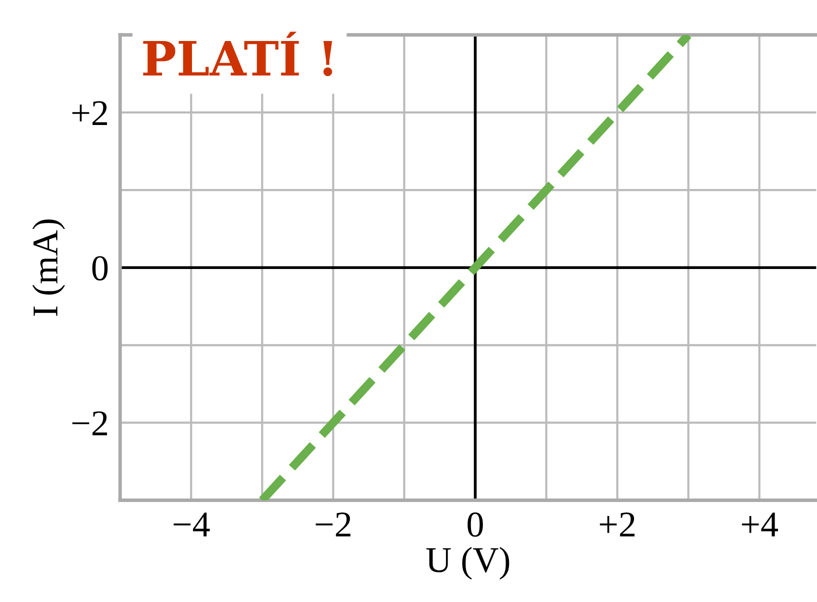  What do you see at coordinates (89, 423) in the screenshot?
I see `y-tick-label: −2` at bounding box center [89, 423].